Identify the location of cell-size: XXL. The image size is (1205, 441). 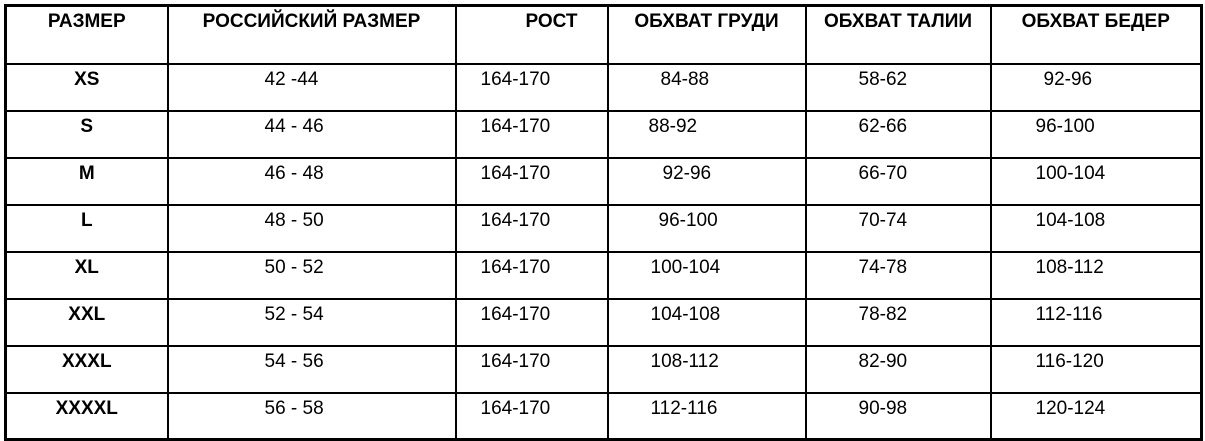
(86, 322).